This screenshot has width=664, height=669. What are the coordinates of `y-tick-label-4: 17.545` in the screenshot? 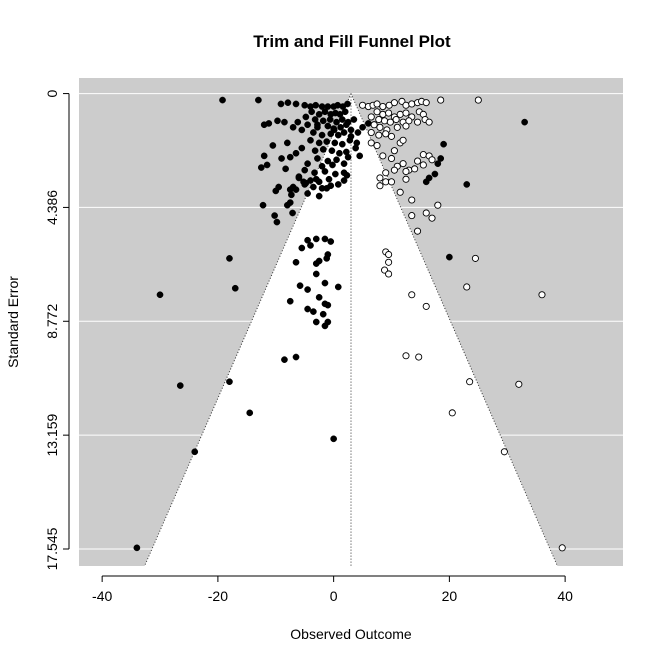 It's located at (52, 548).